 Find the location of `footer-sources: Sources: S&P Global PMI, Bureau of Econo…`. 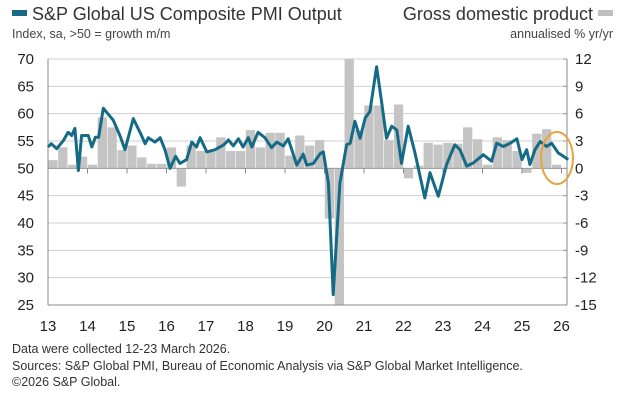

footer-sources: Sources: S&P Global PMI, Bureau of Econo… is located at coordinates (267, 365).